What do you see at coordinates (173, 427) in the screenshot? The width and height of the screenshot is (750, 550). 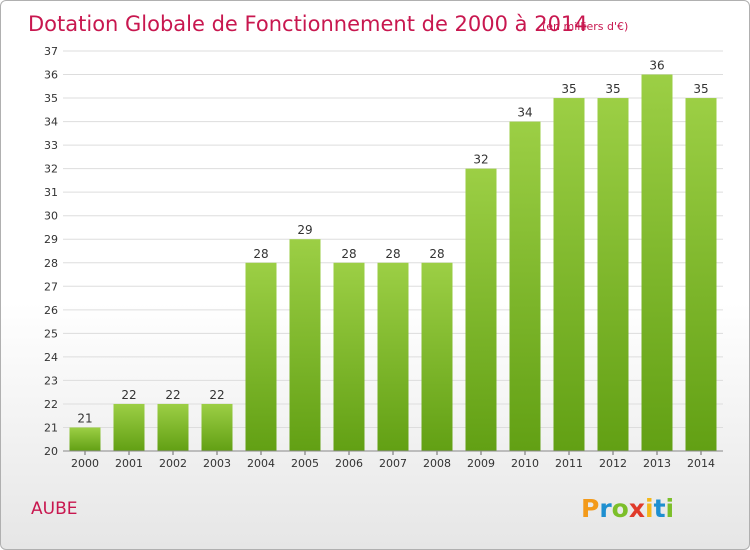 I see `bar-2002` at bounding box center [173, 427].